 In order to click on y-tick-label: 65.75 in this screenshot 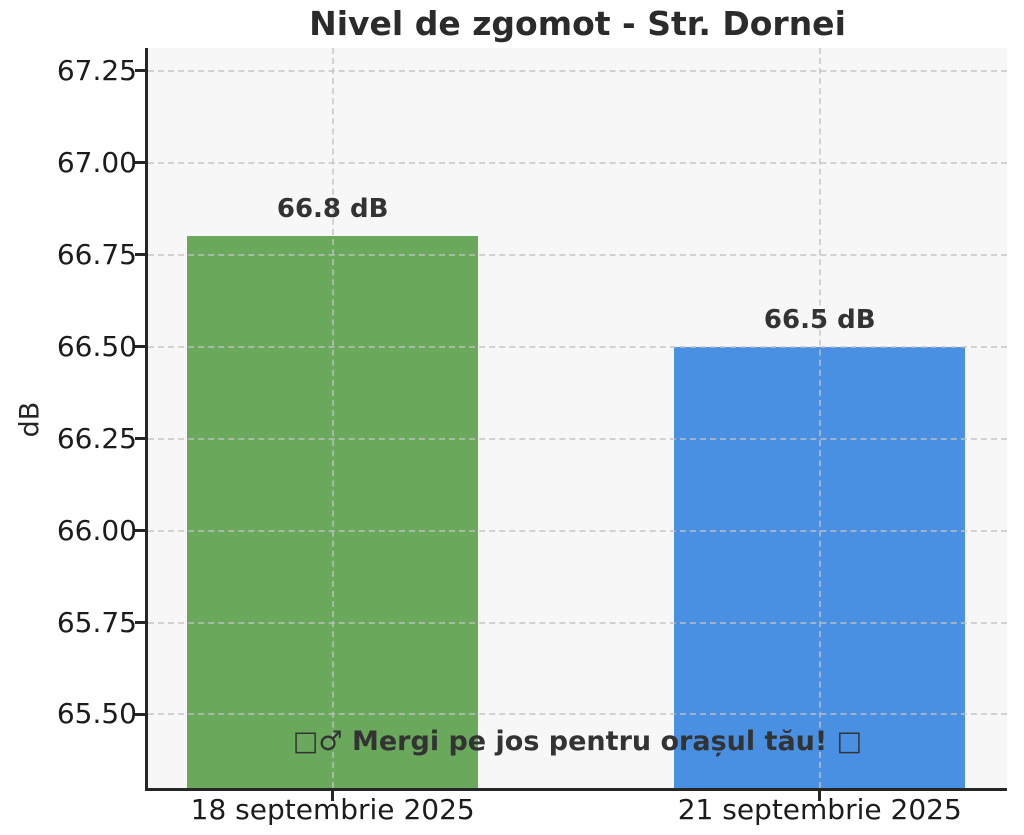, I will do `click(96, 622)`.